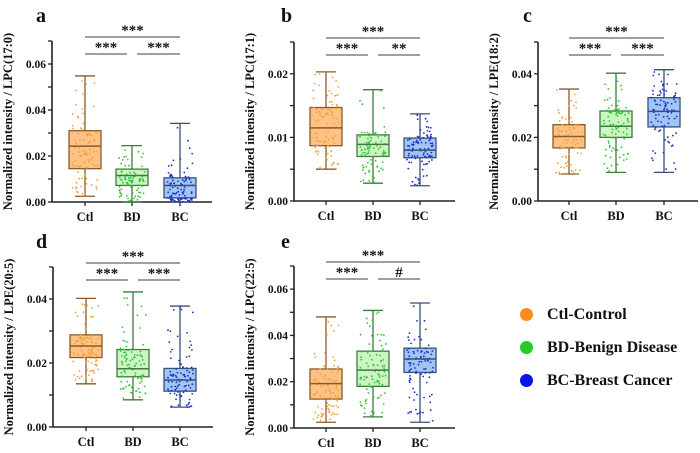 The width and height of the screenshot is (700, 453). Describe the element at coordinates (373, 146) in the screenshot. I see `box-iqr` at that location.